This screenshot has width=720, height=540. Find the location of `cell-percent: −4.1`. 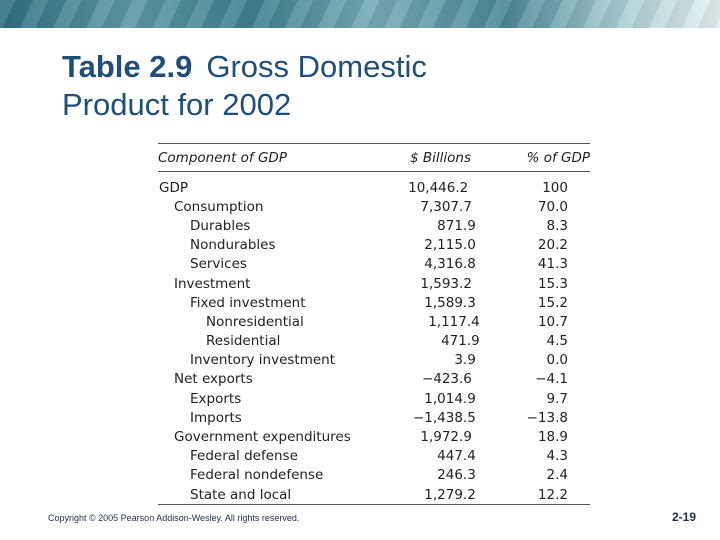

cell-percent: −4.1 is located at coordinates (551, 379).